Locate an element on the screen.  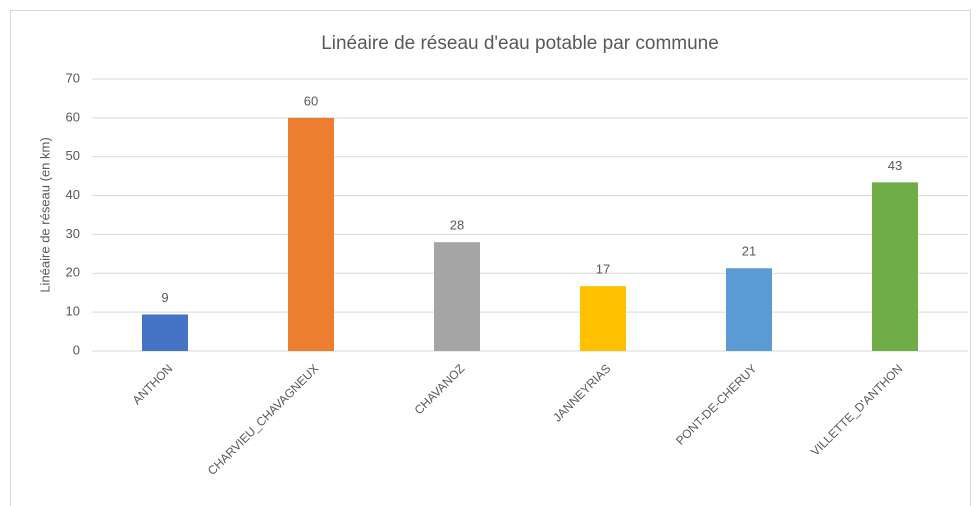
y-axis-label: Linéaire de réseau (en km) is located at coordinates (44, 214).